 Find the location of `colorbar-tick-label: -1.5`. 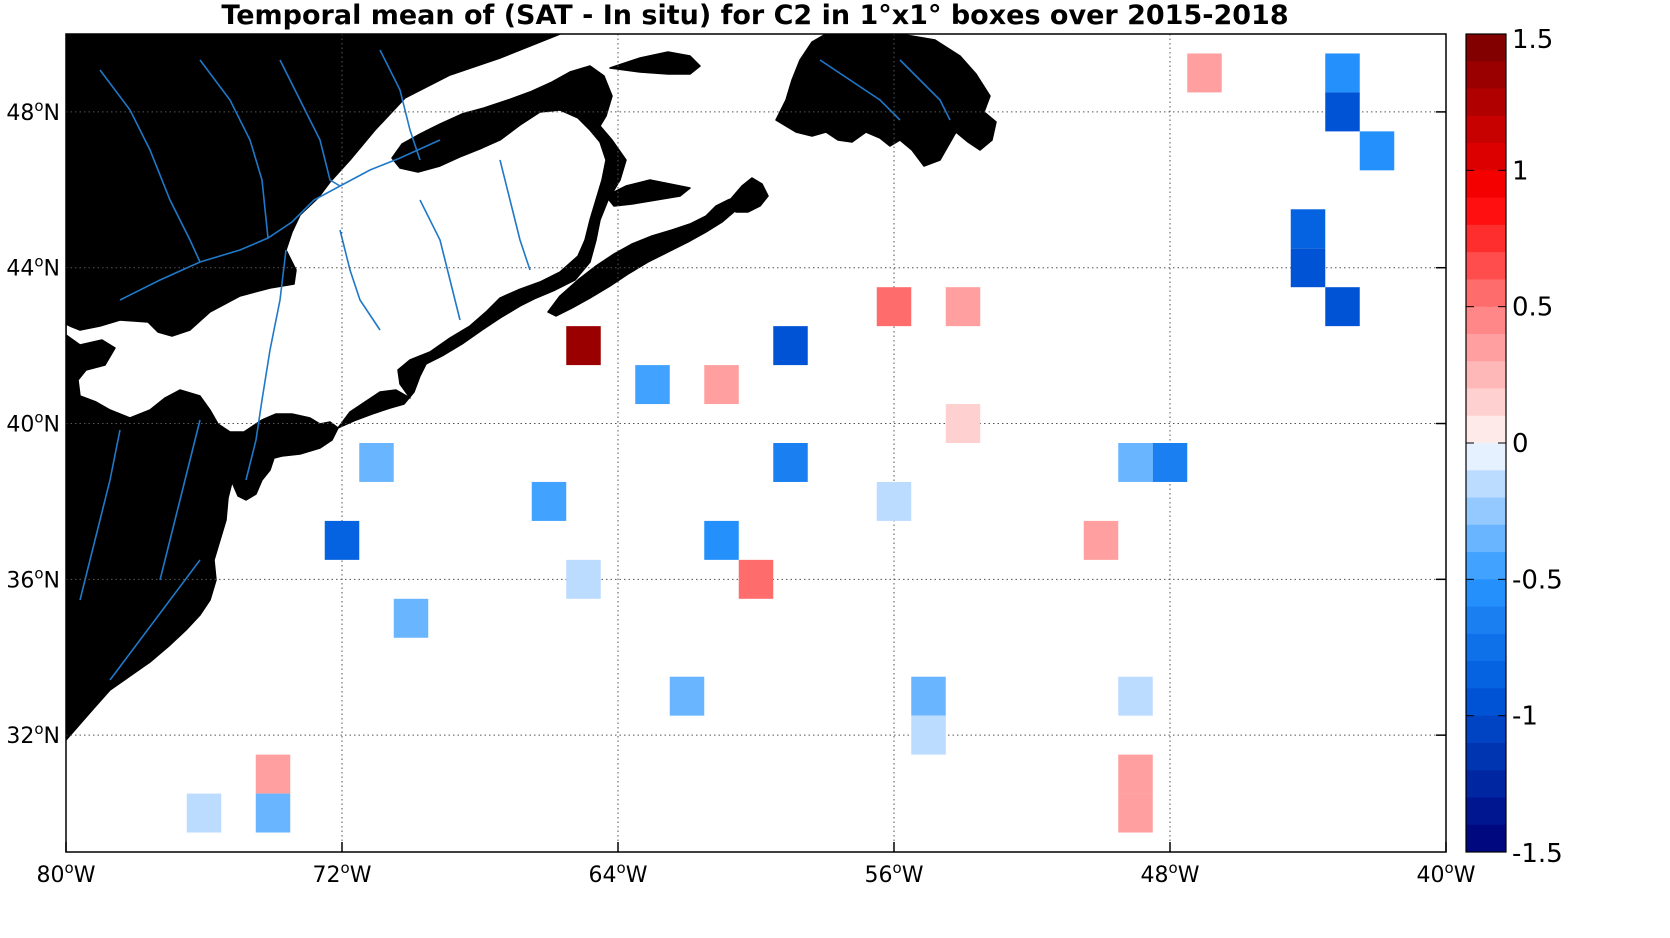

colorbar-tick-label: -1.5 is located at coordinates (1537, 854).